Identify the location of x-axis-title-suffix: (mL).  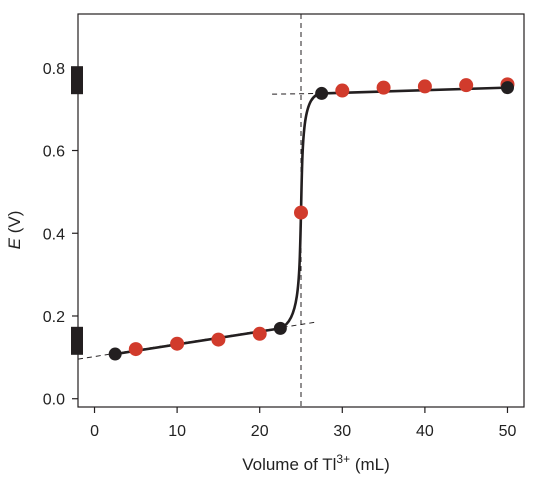
(370, 464).